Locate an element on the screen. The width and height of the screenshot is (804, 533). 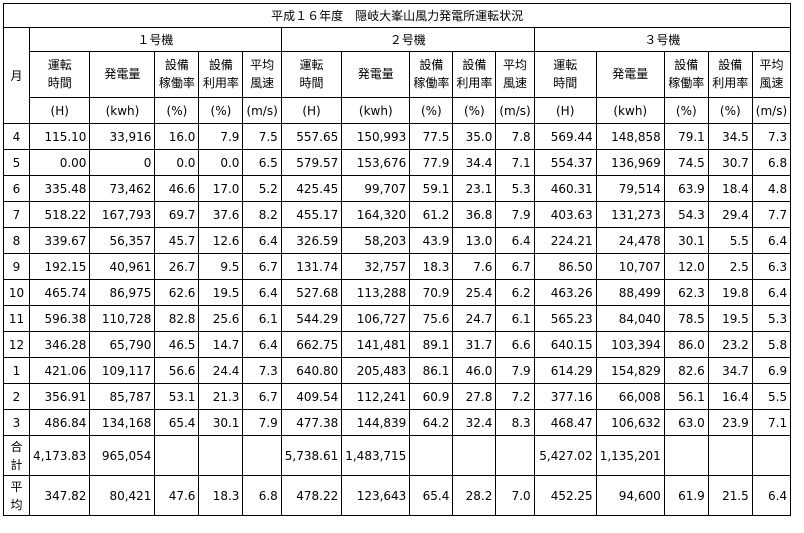
summary-cell: 61.9 is located at coordinates (686, 495).